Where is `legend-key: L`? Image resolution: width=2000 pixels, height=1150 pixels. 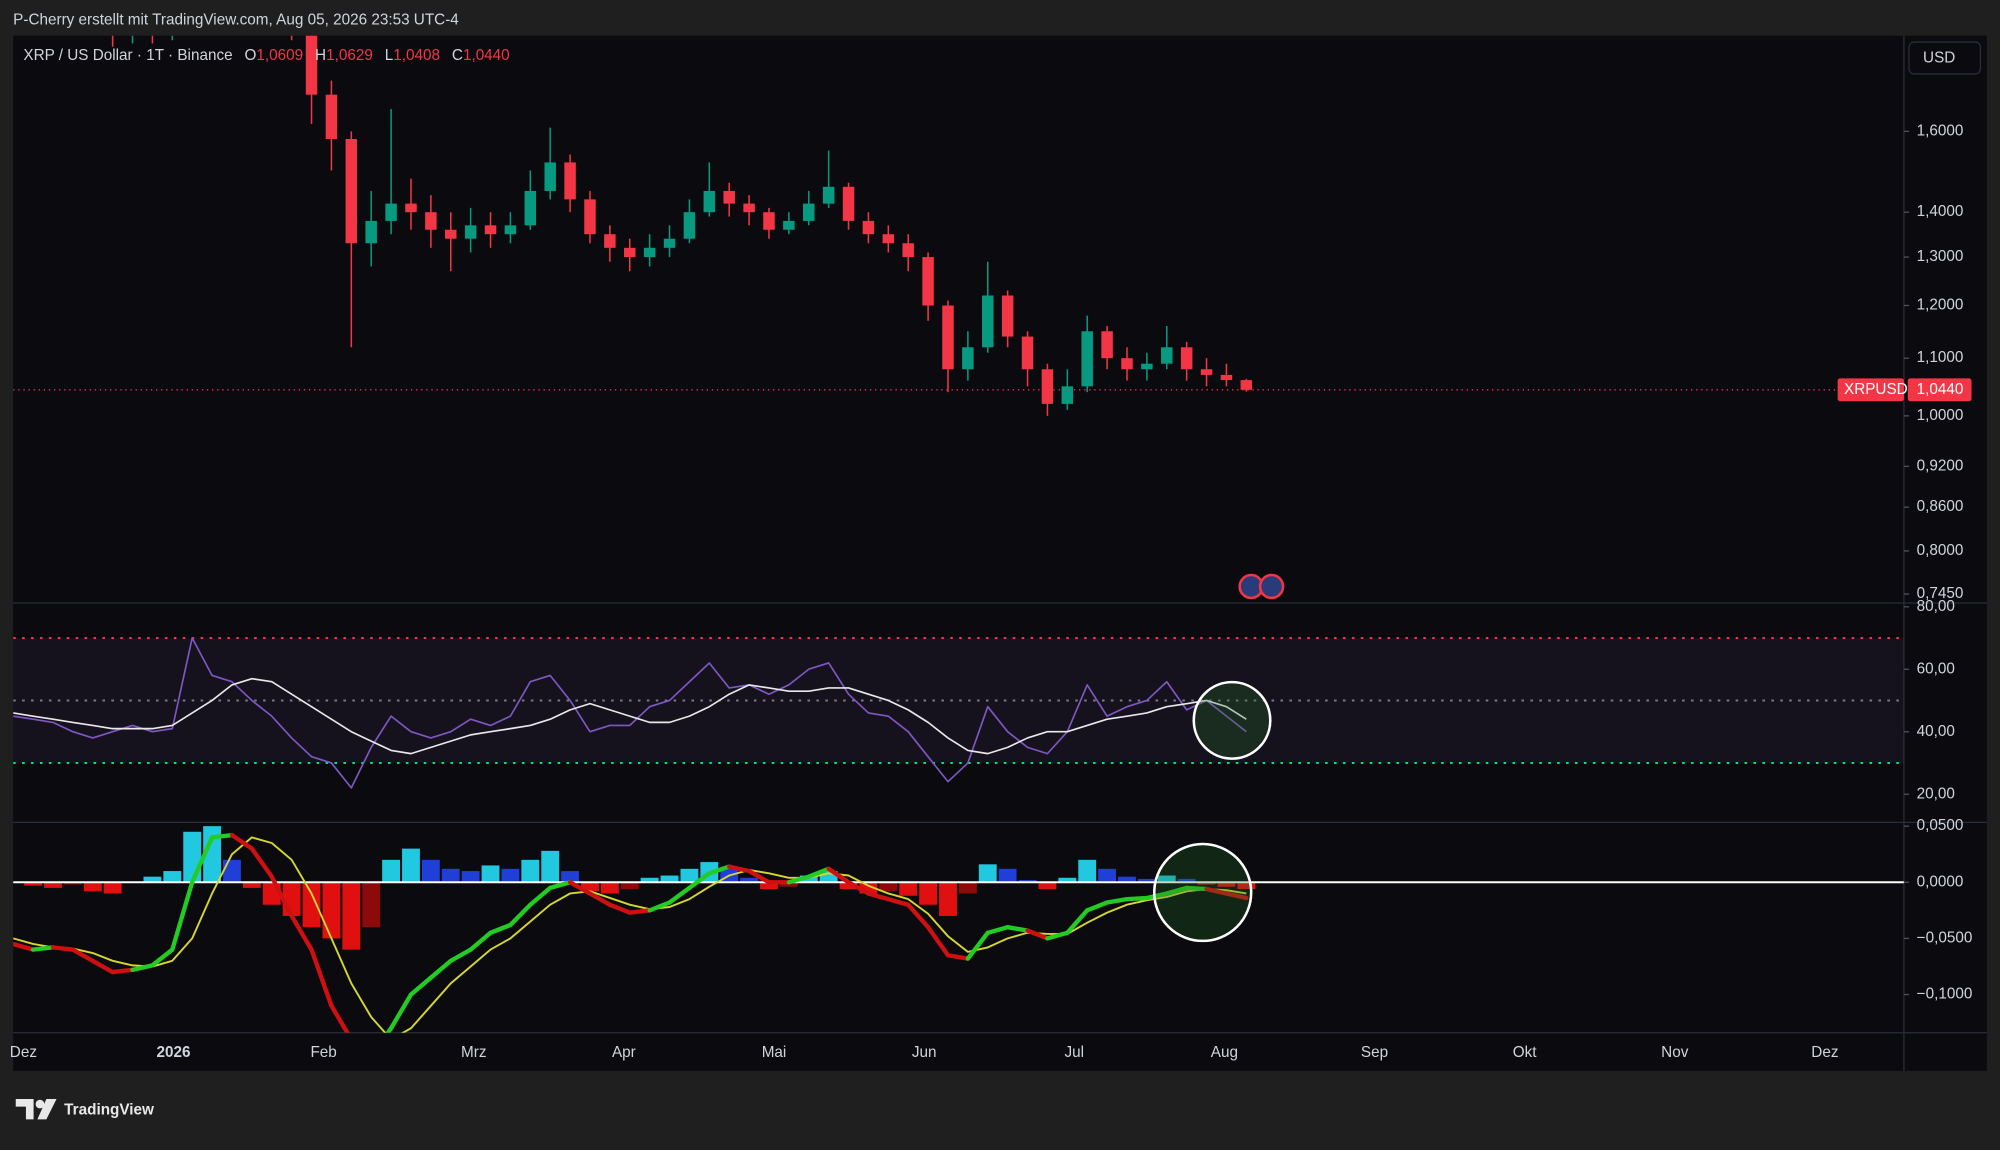
legend-key: L is located at coordinates (389, 55).